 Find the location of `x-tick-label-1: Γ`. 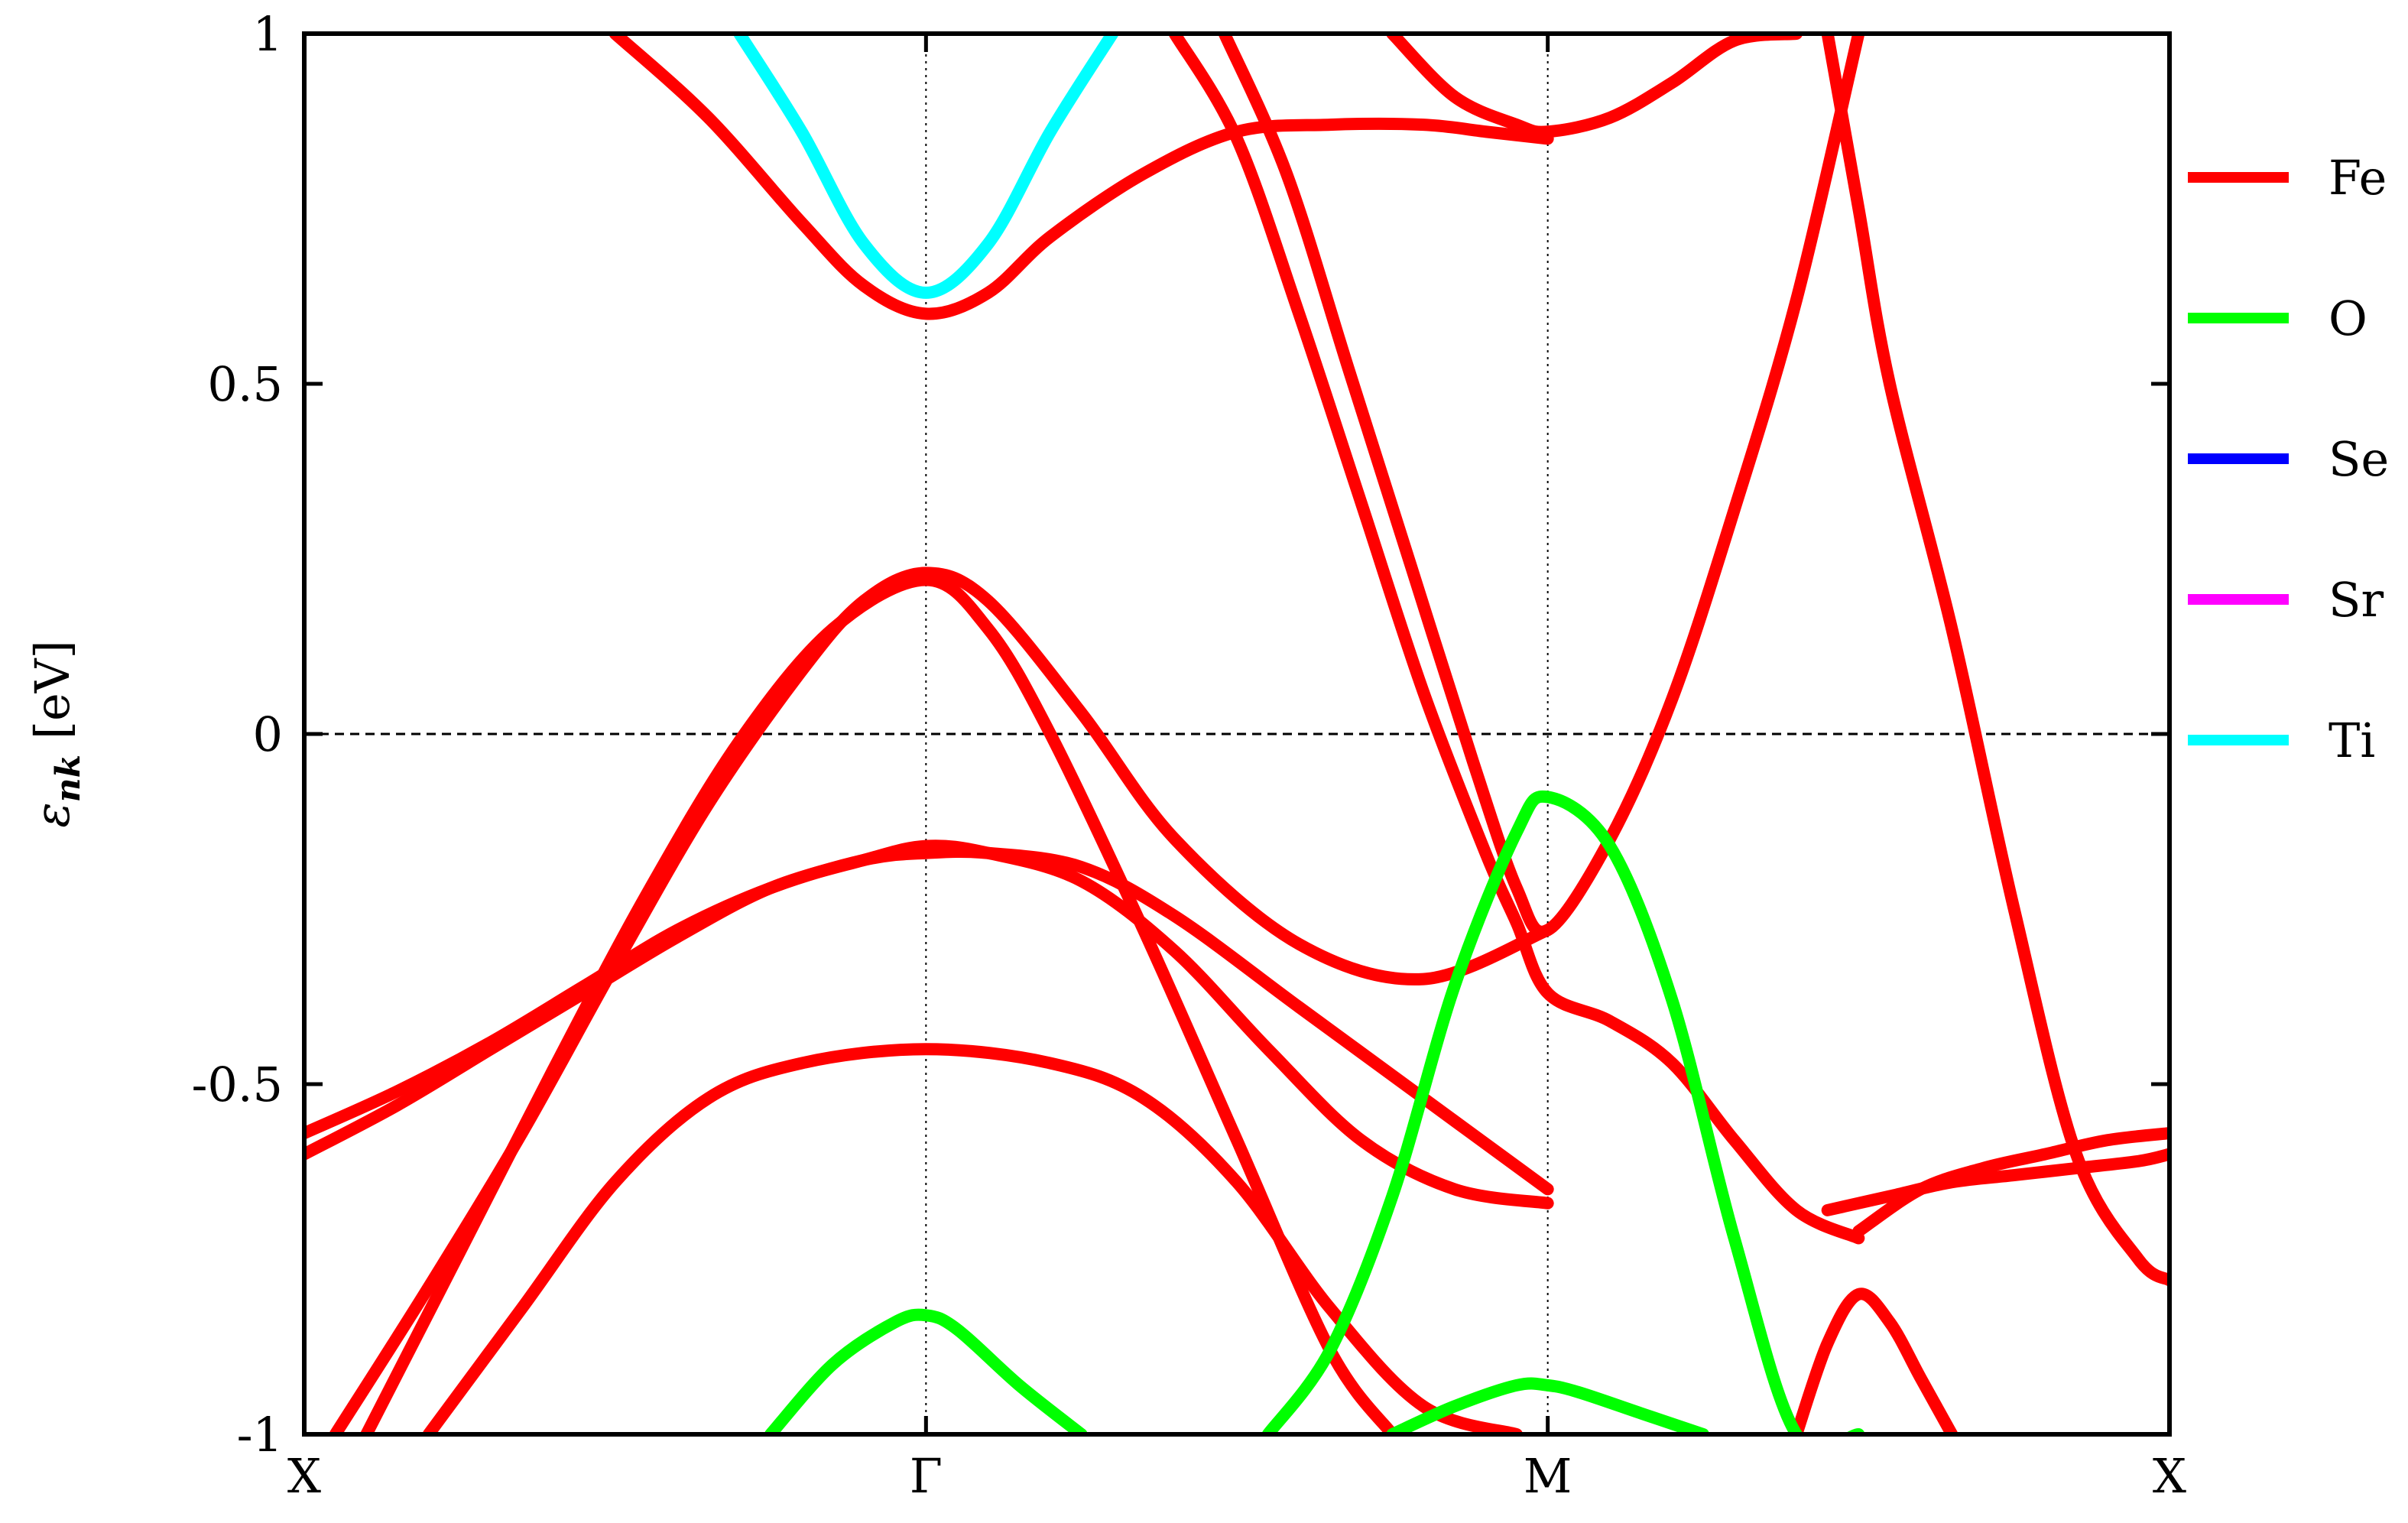

x-tick-label-1: Γ is located at coordinates (927, 1476).